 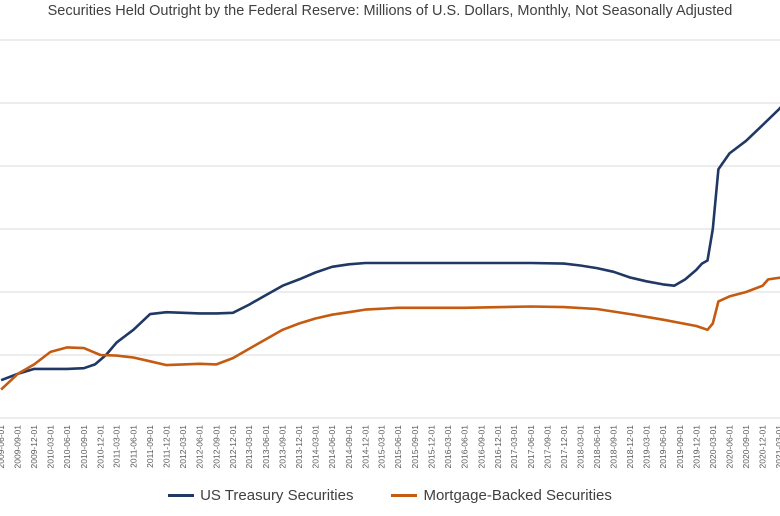 What do you see at coordinates (365, 447) in the screenshot?
I see `x-tick-label-22: 2014-12-01` at bounding box center [365, 447].